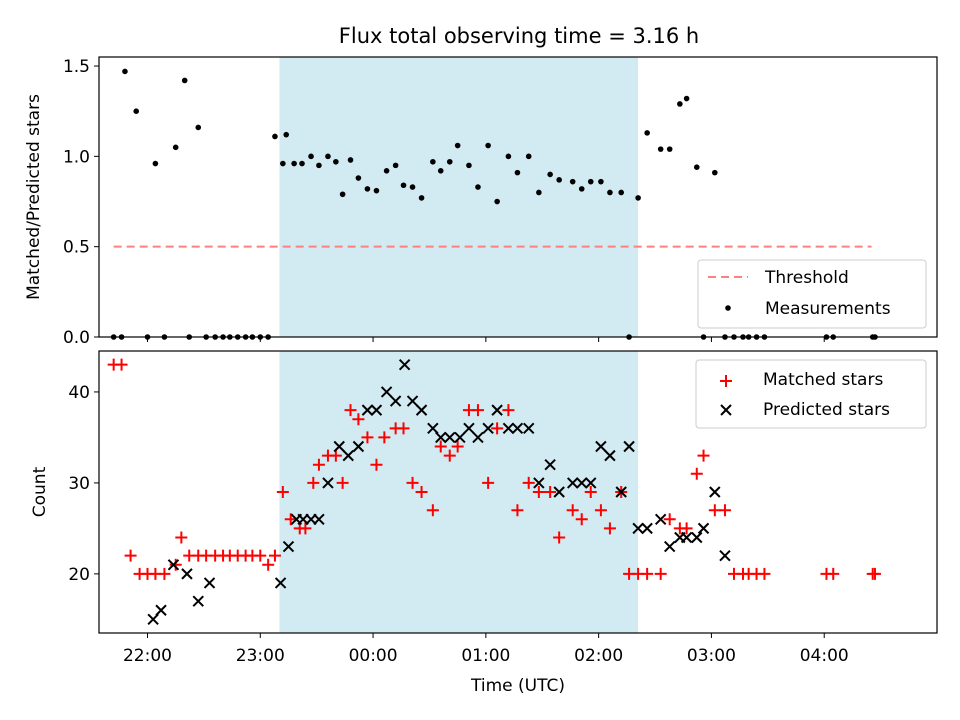  I want to click on top-legend-box, so click(812, 294).